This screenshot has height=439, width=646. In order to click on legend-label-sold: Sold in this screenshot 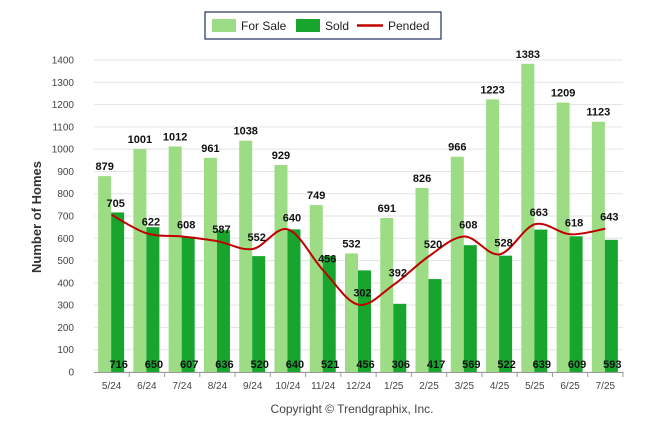, I will do `click(337, 26)`.